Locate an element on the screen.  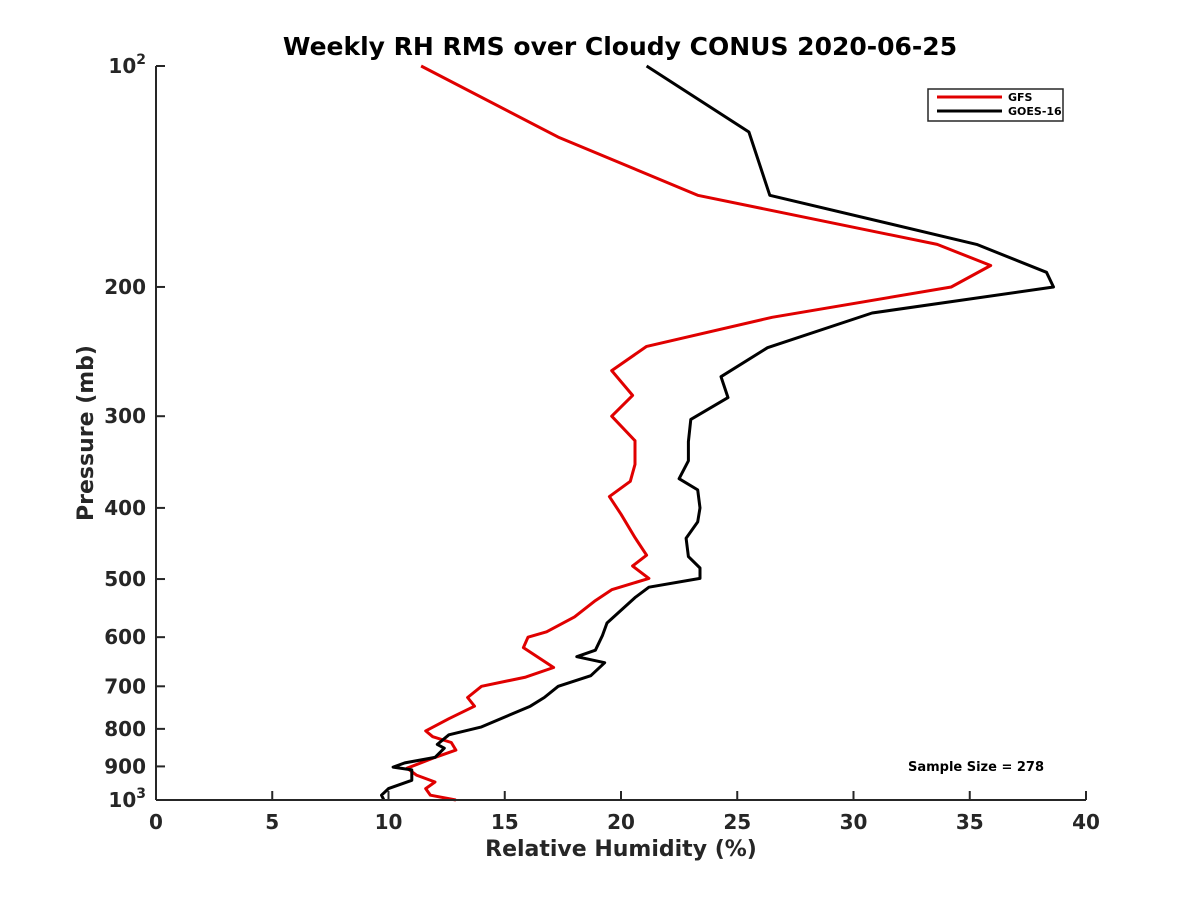
x-tick-label: 20 is located at coordinates (621, 822).